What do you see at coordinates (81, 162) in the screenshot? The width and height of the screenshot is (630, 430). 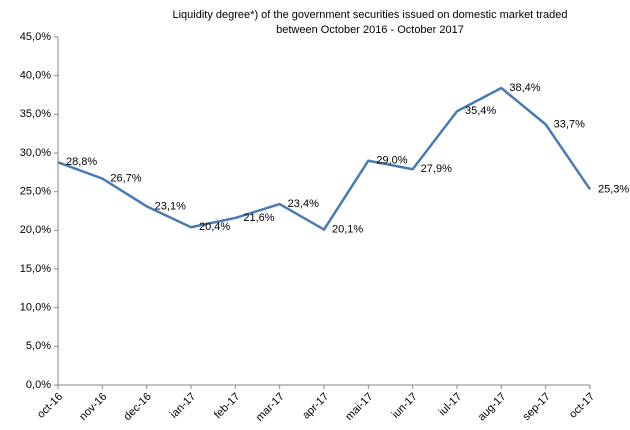 I see `data-label: 28,8%` at bounding box center [81, 162].